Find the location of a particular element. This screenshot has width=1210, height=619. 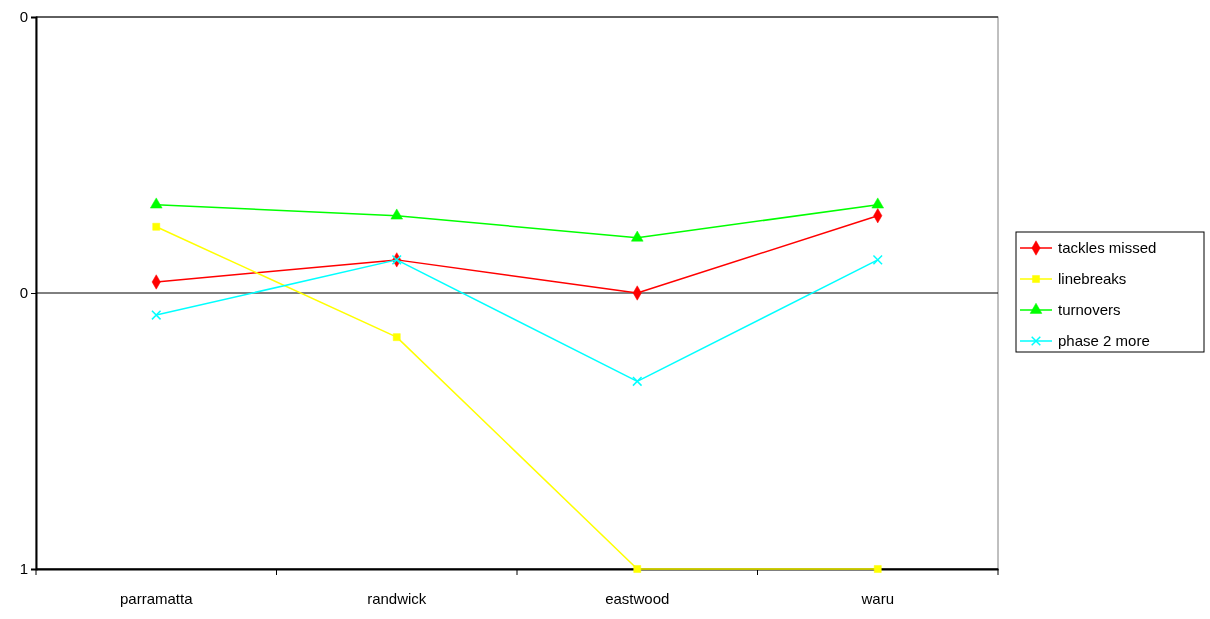

legend-label: linebreaks is located at coordinates (1092, 278).